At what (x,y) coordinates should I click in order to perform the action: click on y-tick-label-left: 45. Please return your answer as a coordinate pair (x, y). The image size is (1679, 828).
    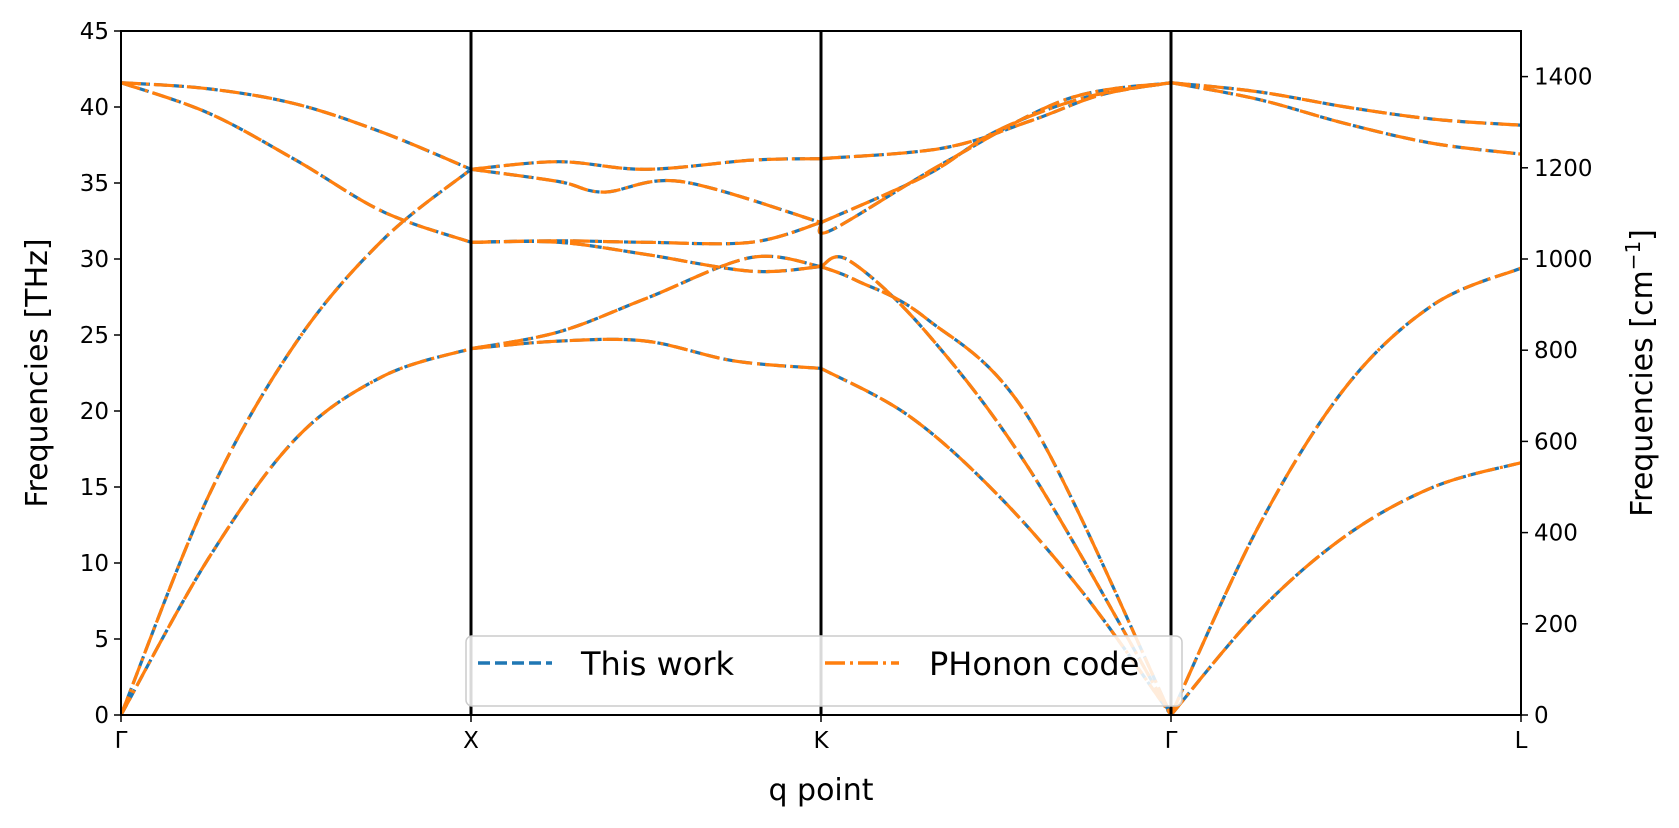
    Looking at the image, I should click on (94, 32).